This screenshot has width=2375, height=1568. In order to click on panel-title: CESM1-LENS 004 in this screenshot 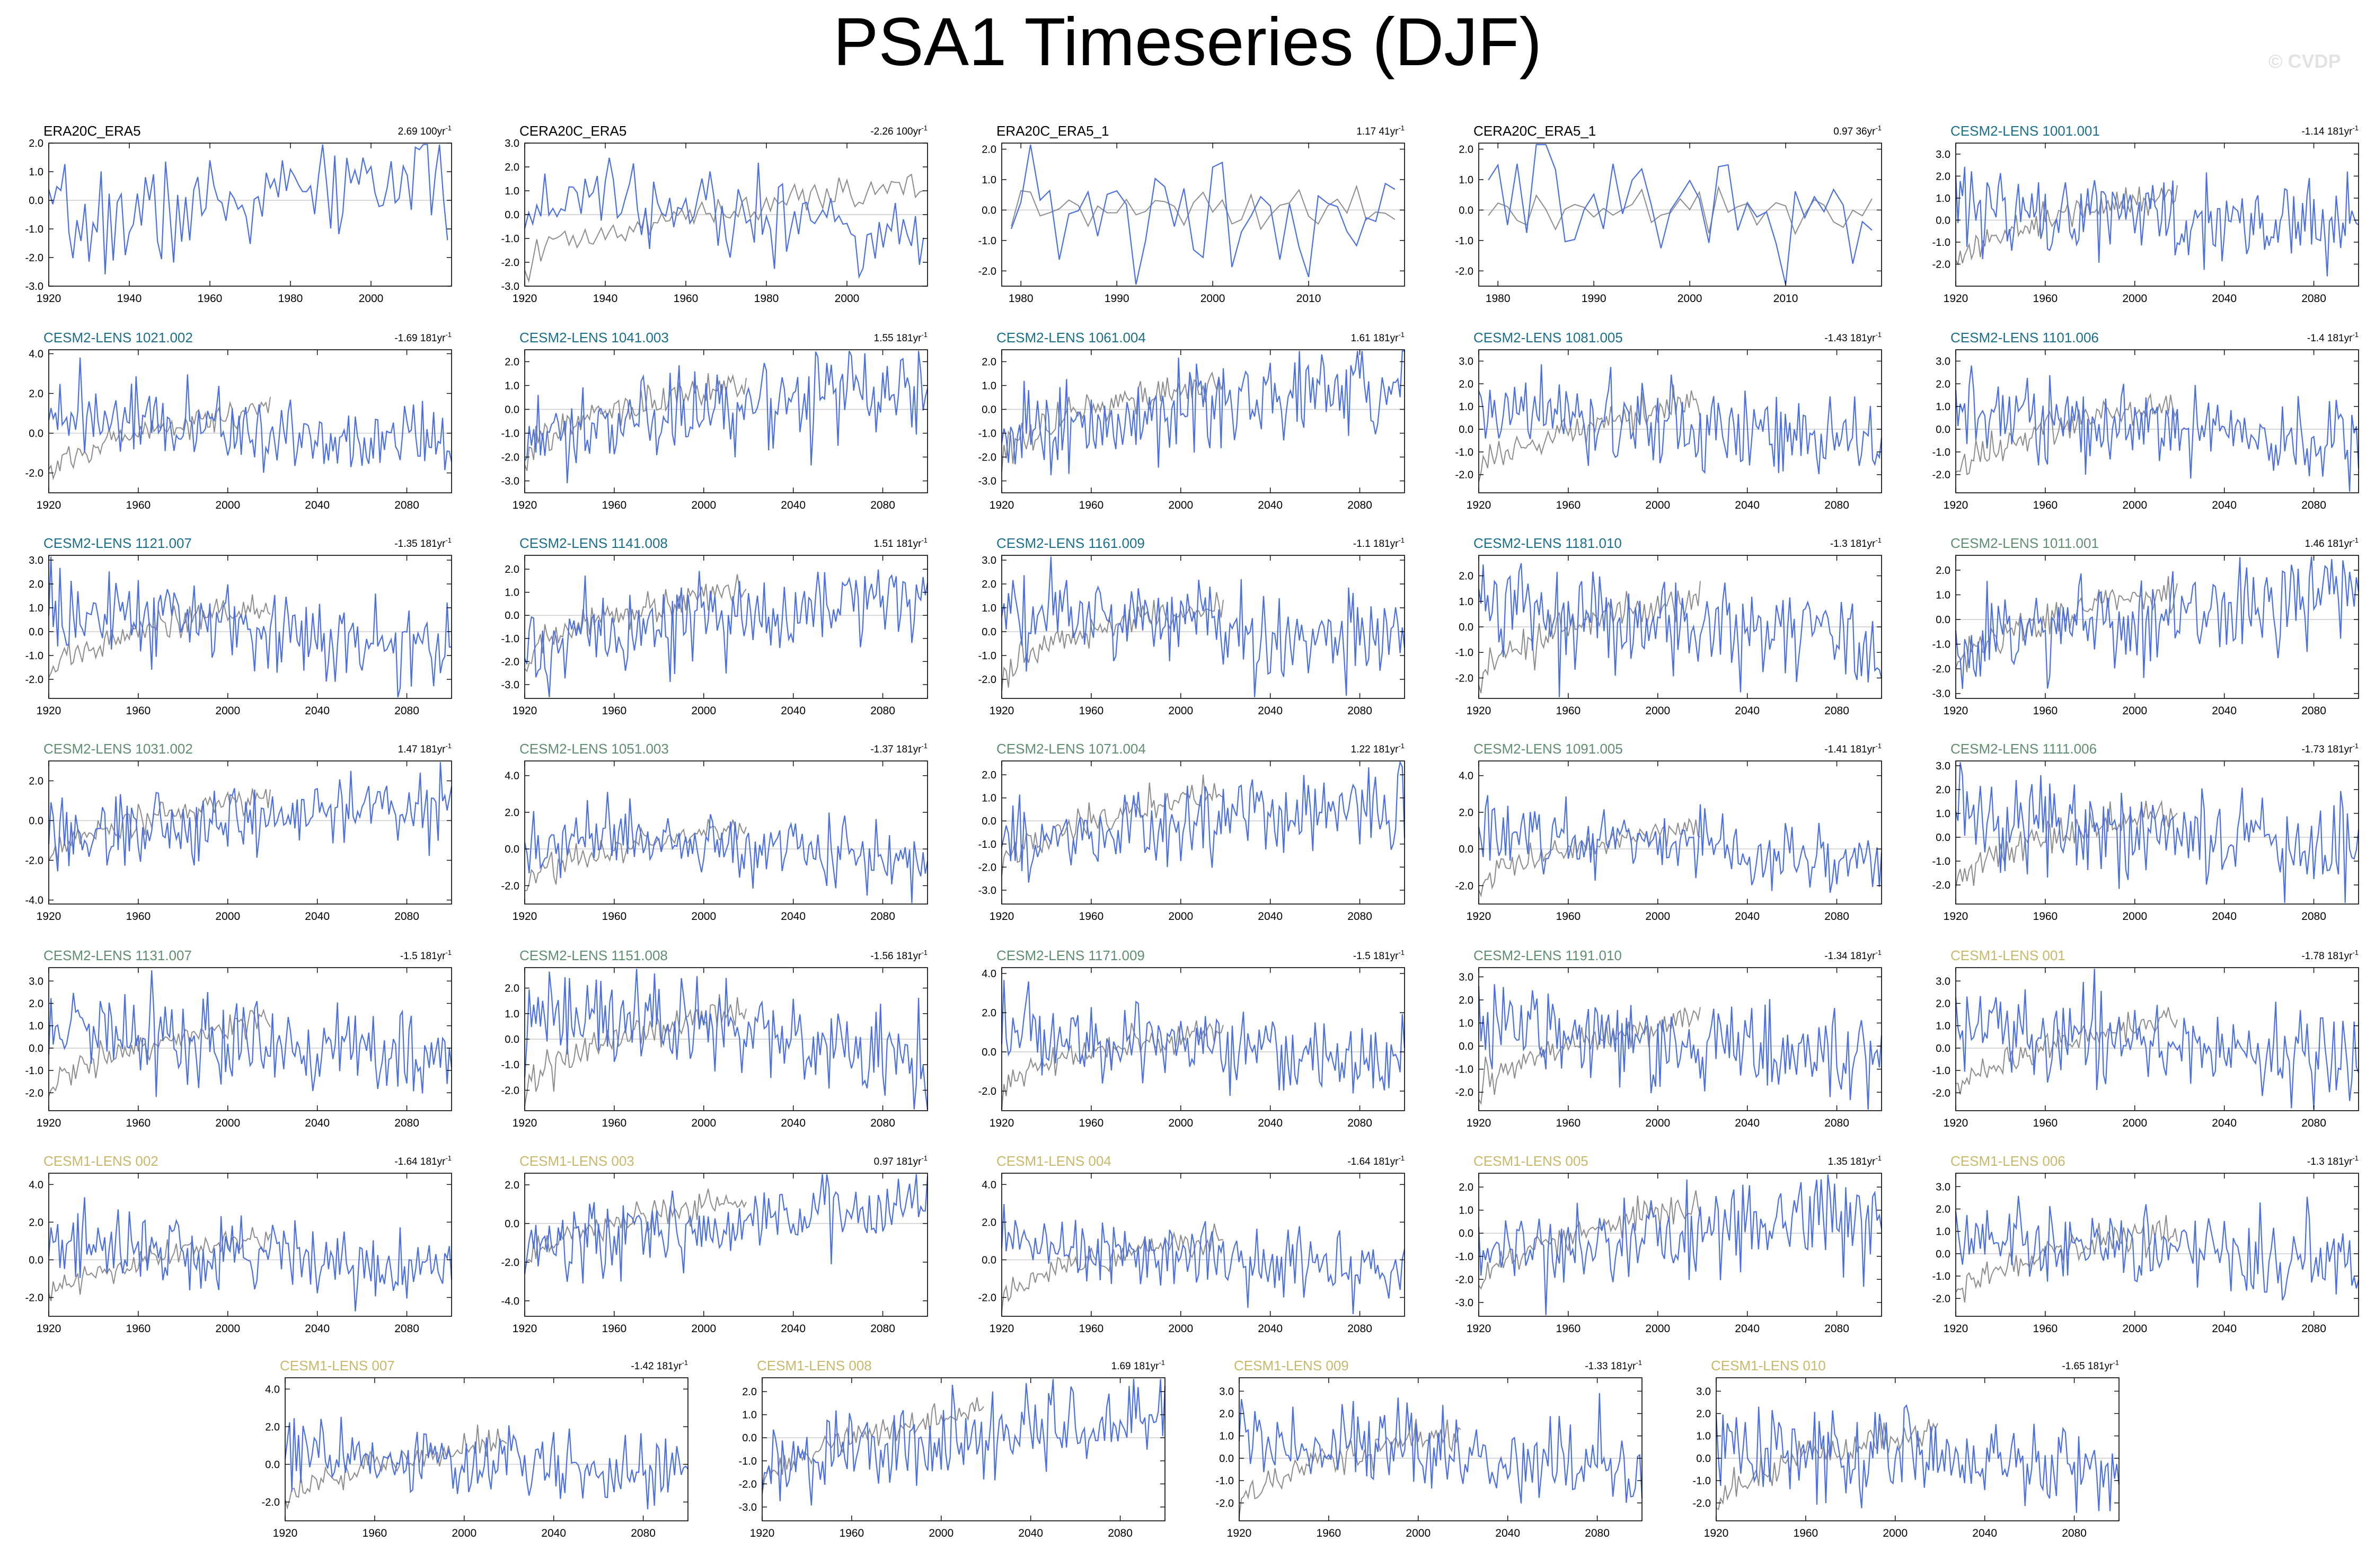, I will do `click(1054, 1161)`.